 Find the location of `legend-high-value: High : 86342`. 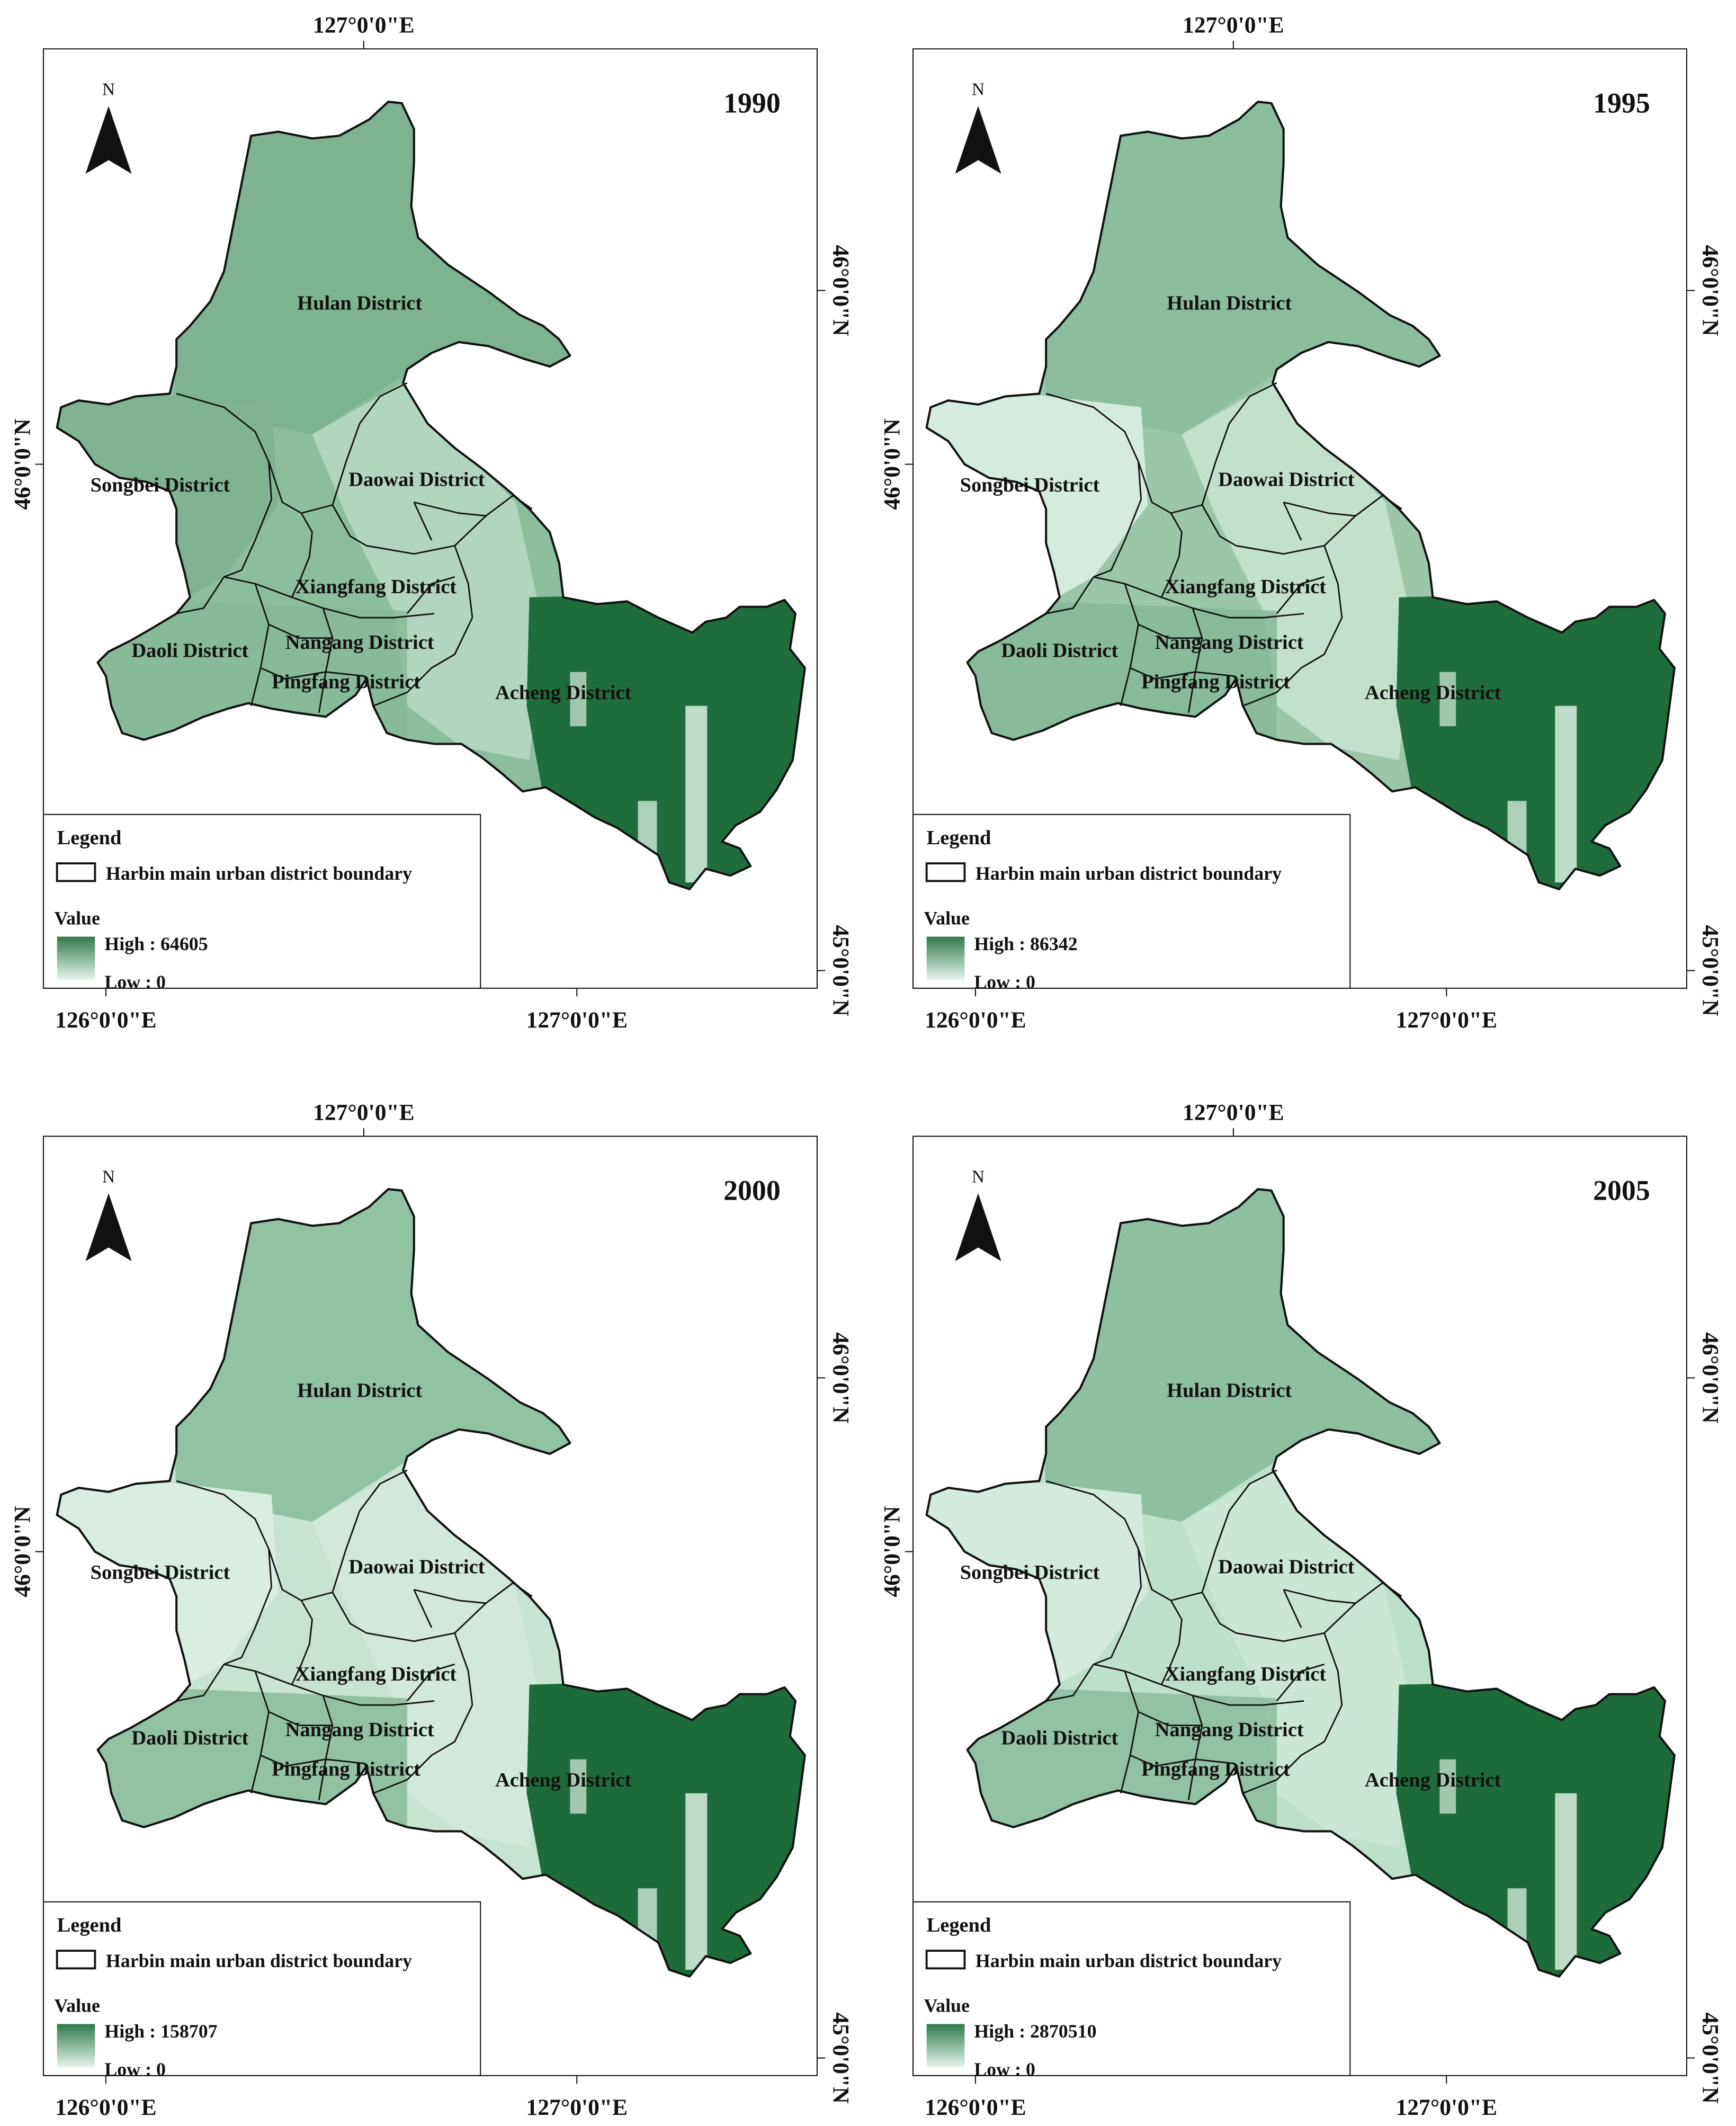

legend-high-value: High : 86342 is located at coordinates (1025, 944).